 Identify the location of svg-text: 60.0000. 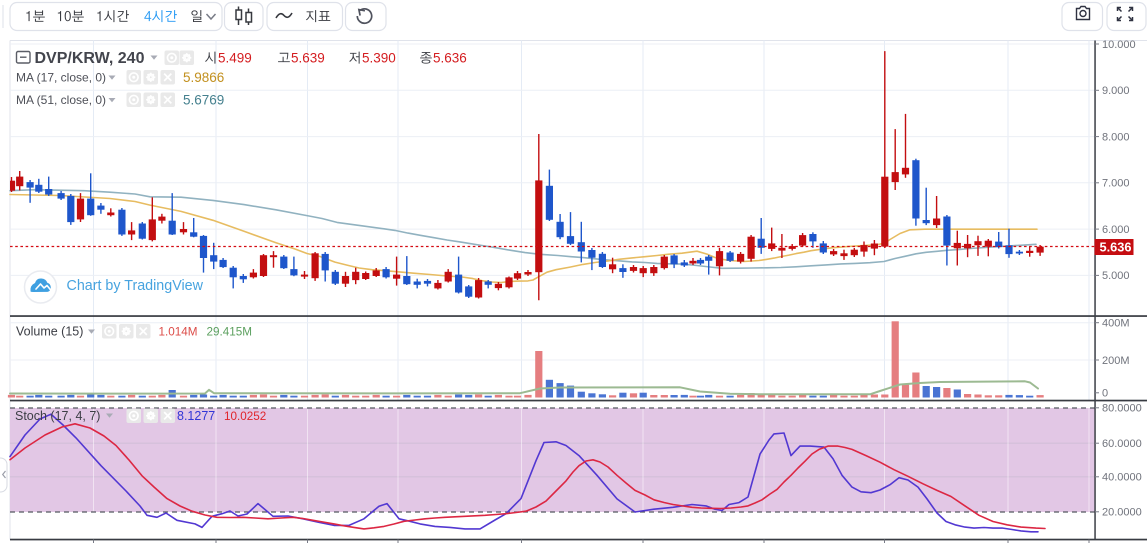
(1122, 444).